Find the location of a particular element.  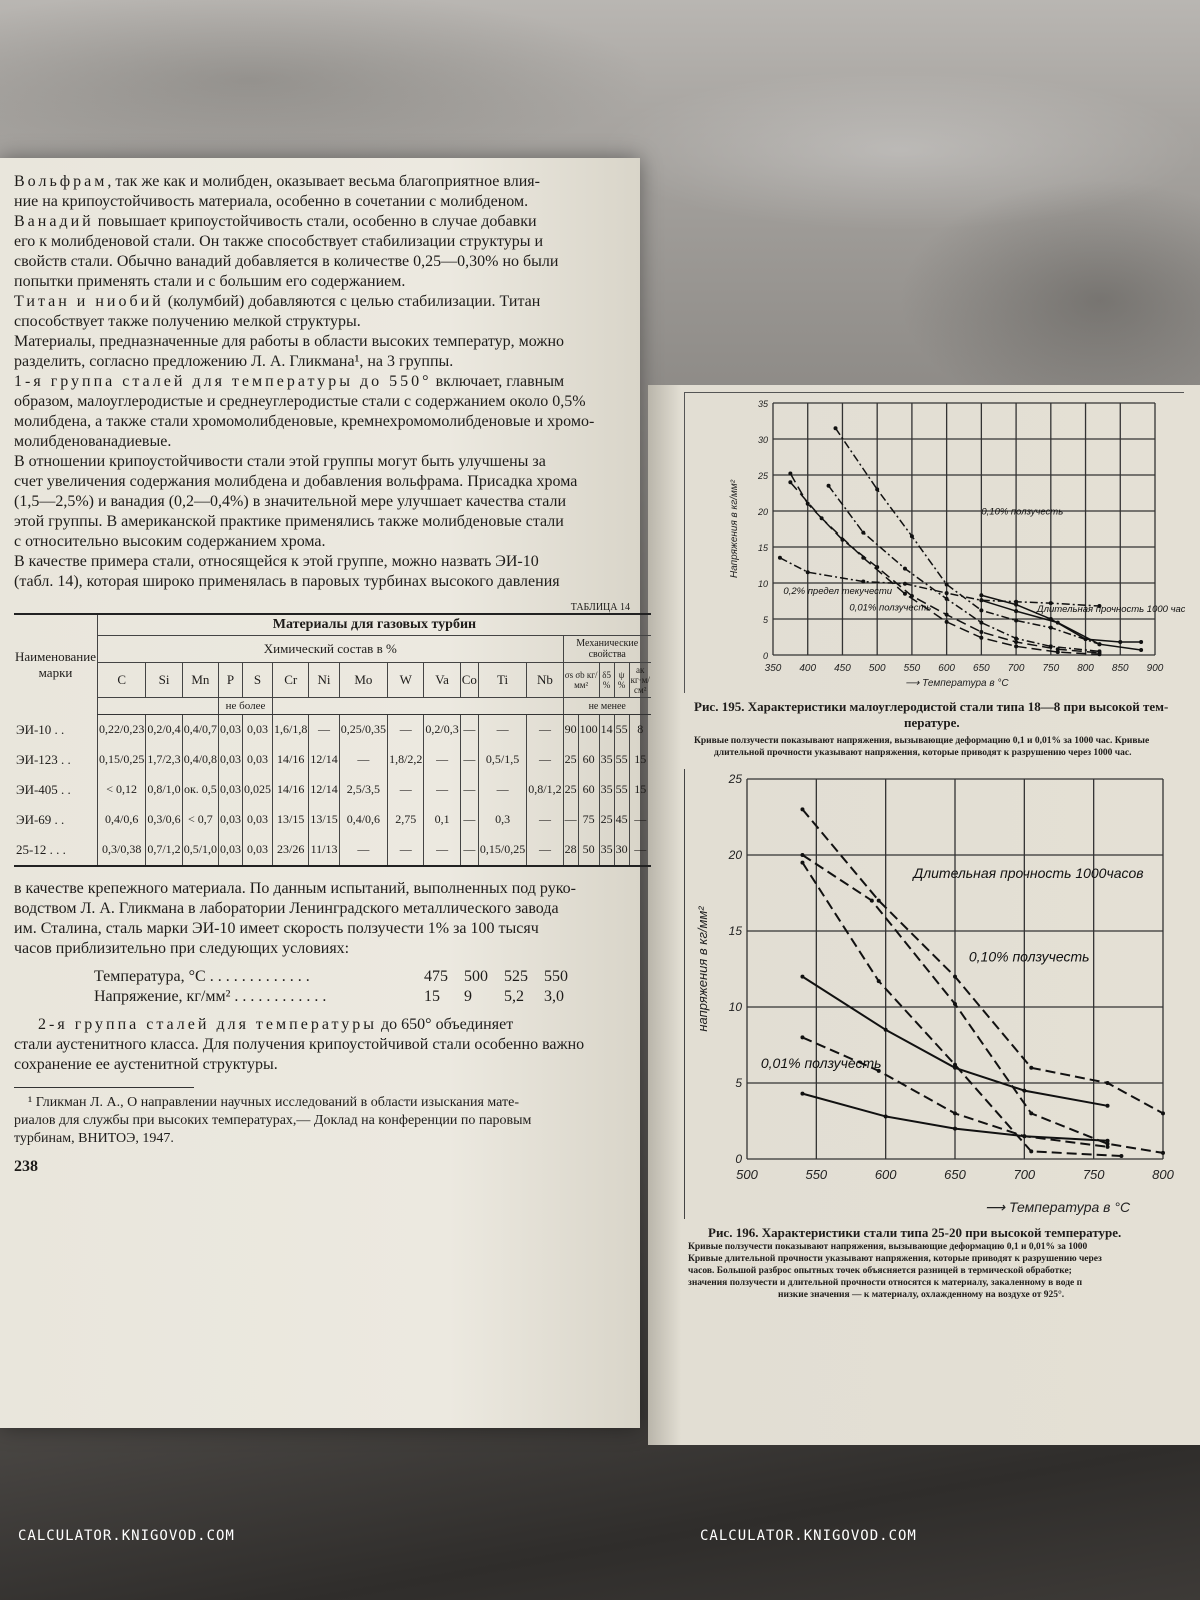

table-cell: 0,4/0,8 is located at coordinates (200, 759).